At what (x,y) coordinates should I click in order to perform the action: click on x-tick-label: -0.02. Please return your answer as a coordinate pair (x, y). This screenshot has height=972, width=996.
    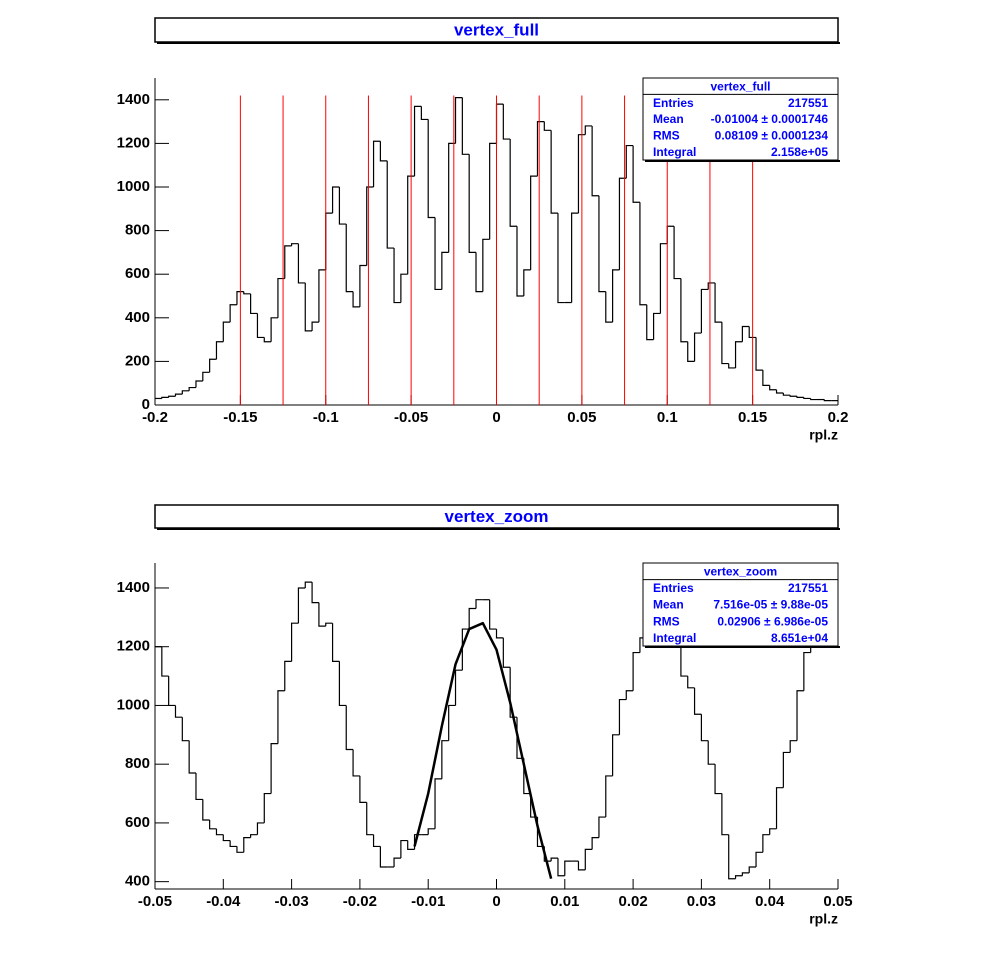
    Looking at the image, I should click on (360, 901).